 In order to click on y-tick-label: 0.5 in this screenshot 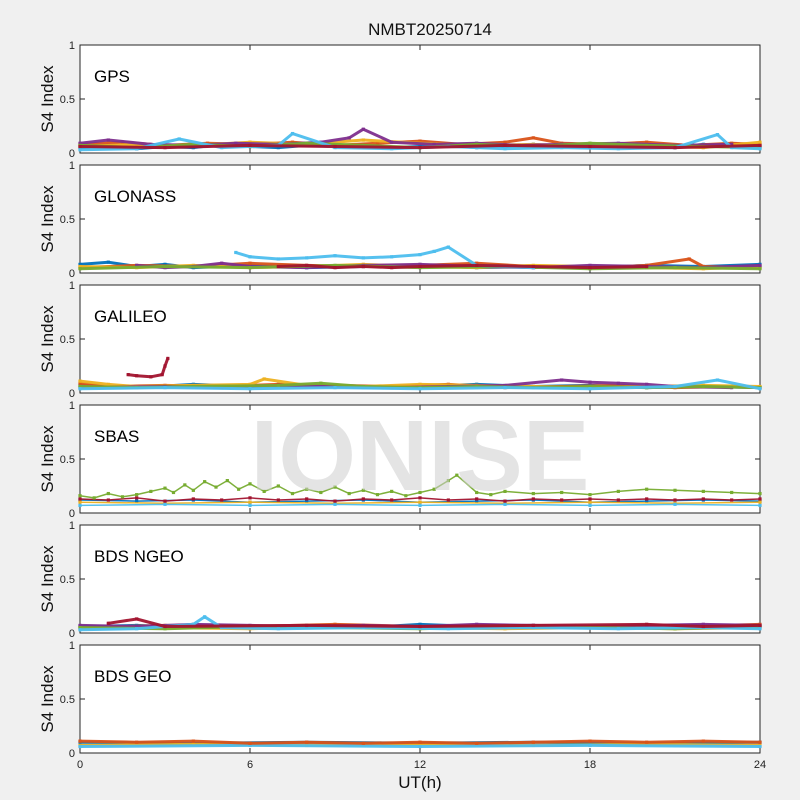, I will do `click(67, 340)`.